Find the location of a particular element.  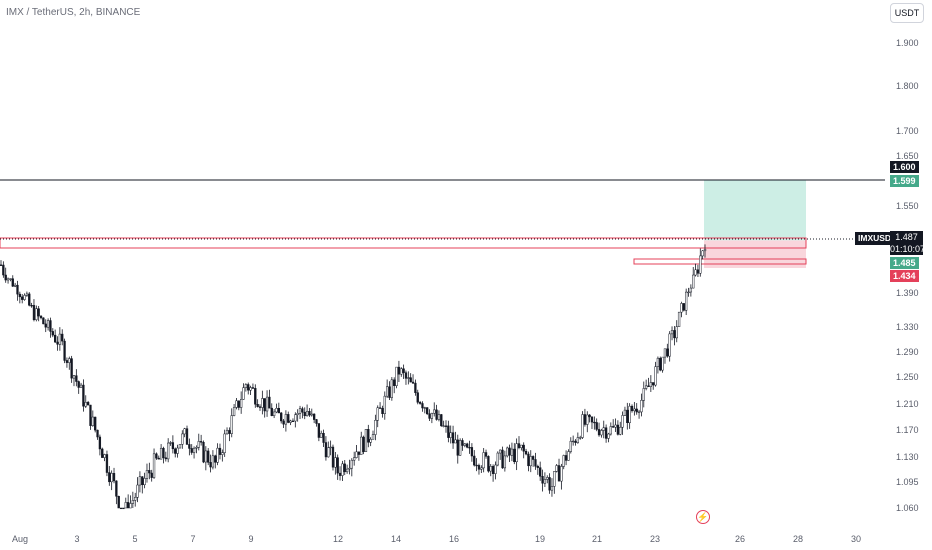

last-price-box: 1.487 01:10:07 is located at coordinates (907, 243).